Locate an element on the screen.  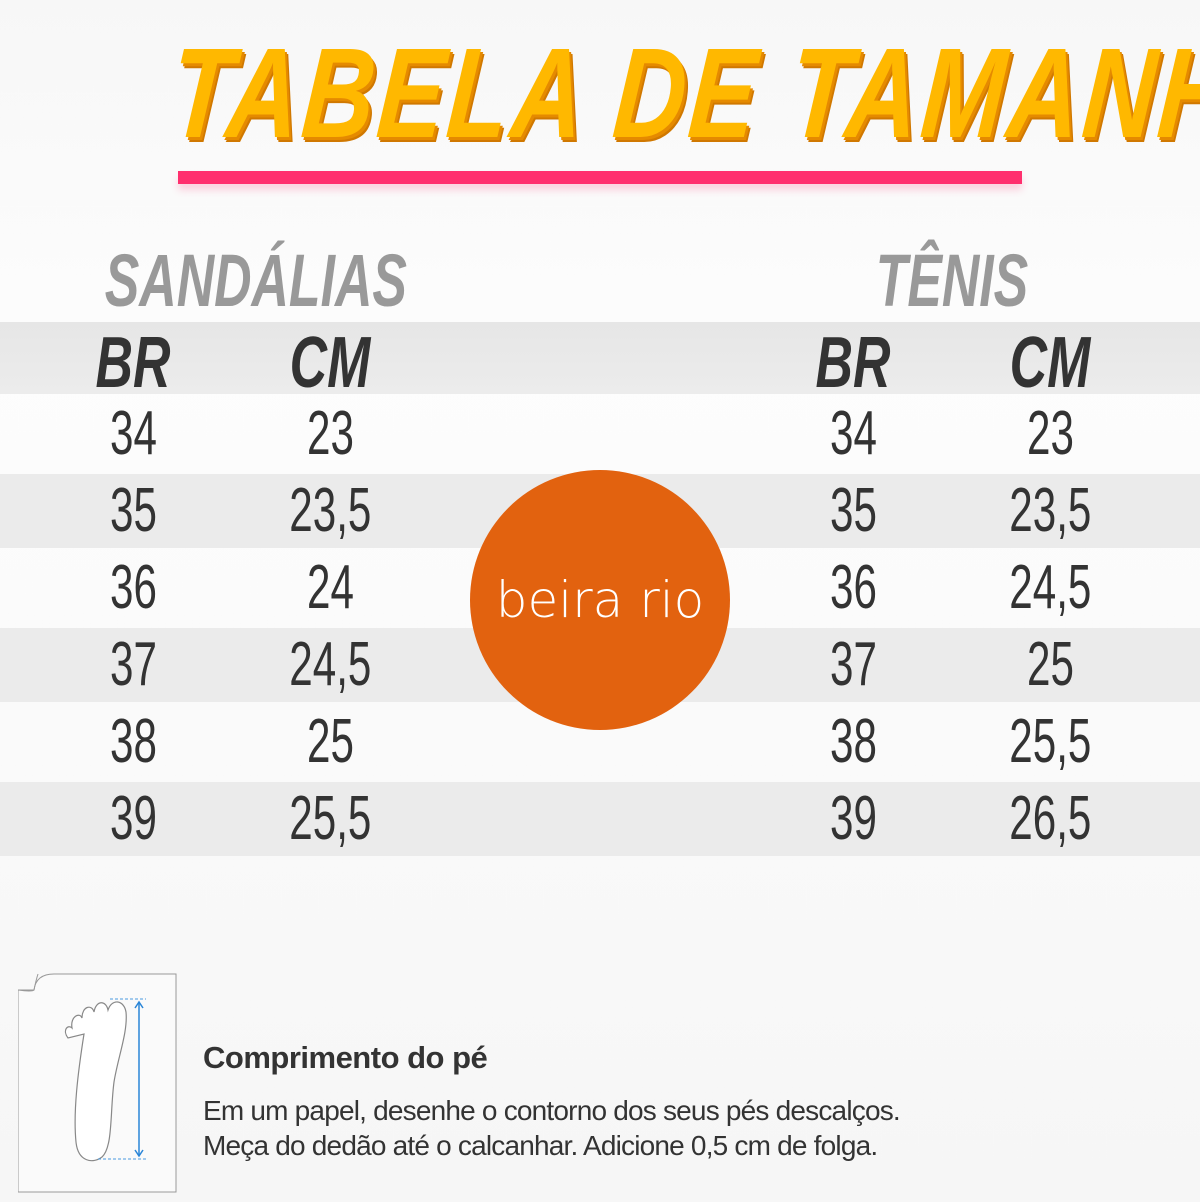
tenis-table-cell: 39 is located at coordinates (853, 818).